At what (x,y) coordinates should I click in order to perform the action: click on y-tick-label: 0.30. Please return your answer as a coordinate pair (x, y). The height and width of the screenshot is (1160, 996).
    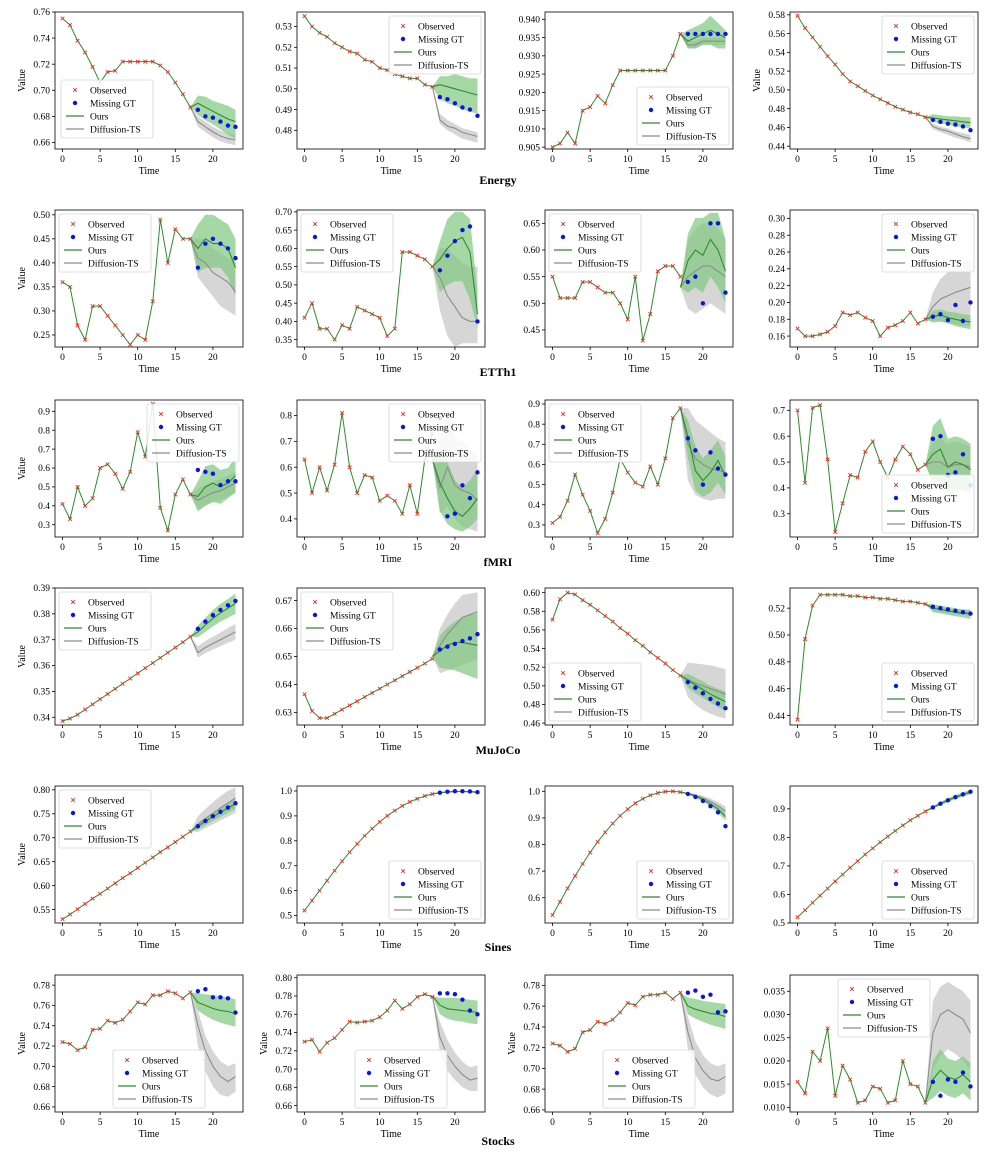
    Looking at the image, I should click on (776, 220).